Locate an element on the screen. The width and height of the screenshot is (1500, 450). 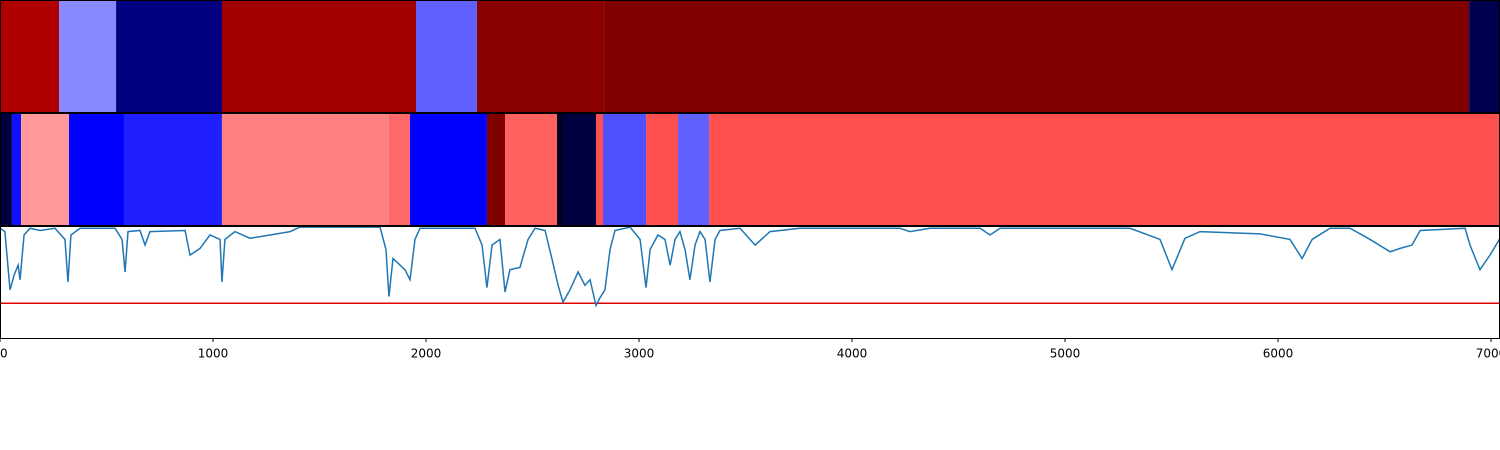
x-tick-label: 2000 is located at coordinates (426, 354).